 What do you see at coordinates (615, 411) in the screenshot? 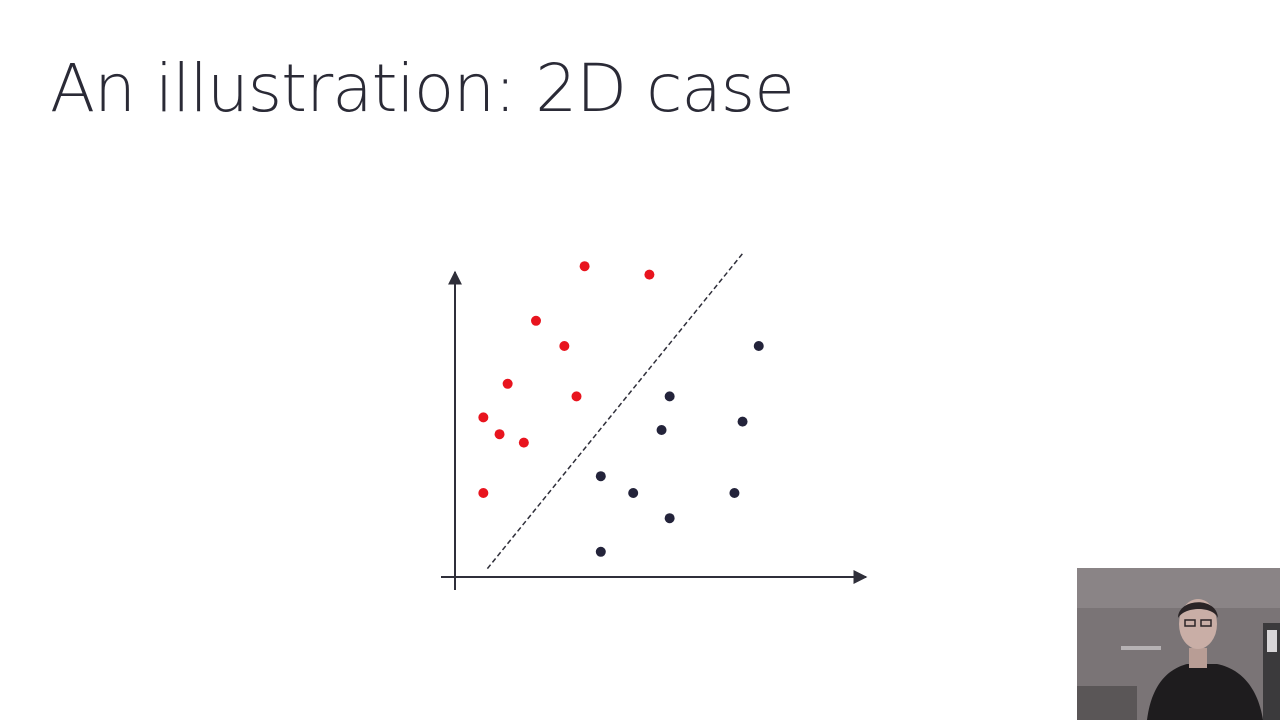
I see `decision-boundary-line` at bounding box center [615, 411].